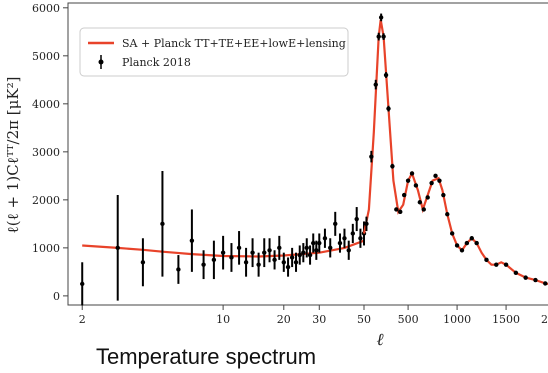 The width and height of the screenshot is (548, 373). What do you see at coordinates (234, 43) in the screenshot?
I see `legend-label: SA + Planck TT+TE+EE+lowE+lensing` at bounding box center [234, 43].